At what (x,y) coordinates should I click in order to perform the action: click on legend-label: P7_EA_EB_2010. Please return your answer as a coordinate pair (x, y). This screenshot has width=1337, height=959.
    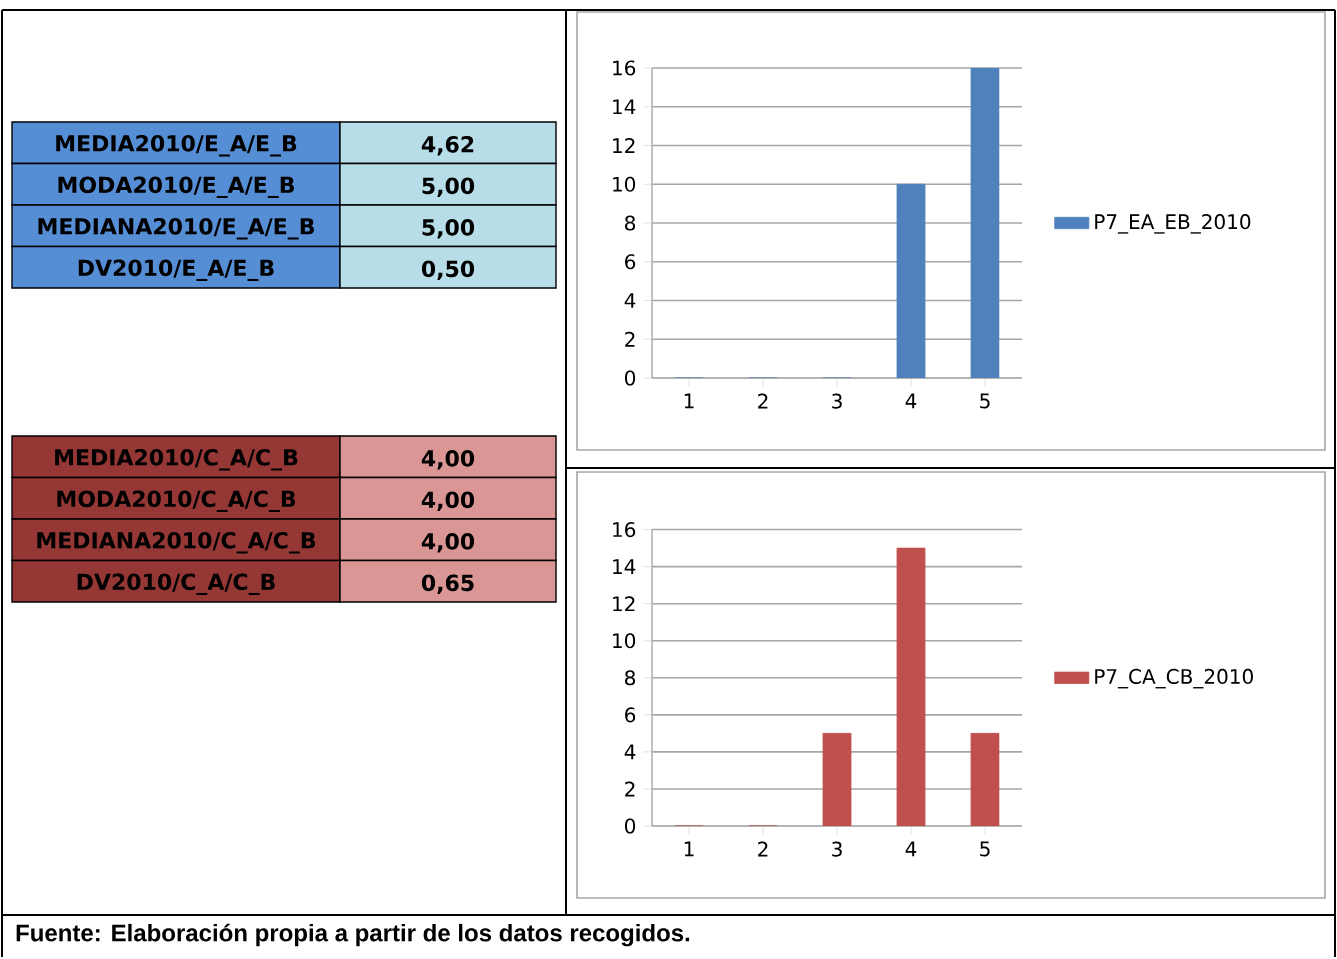
    Looking at the image, I should click on (1173, 224).